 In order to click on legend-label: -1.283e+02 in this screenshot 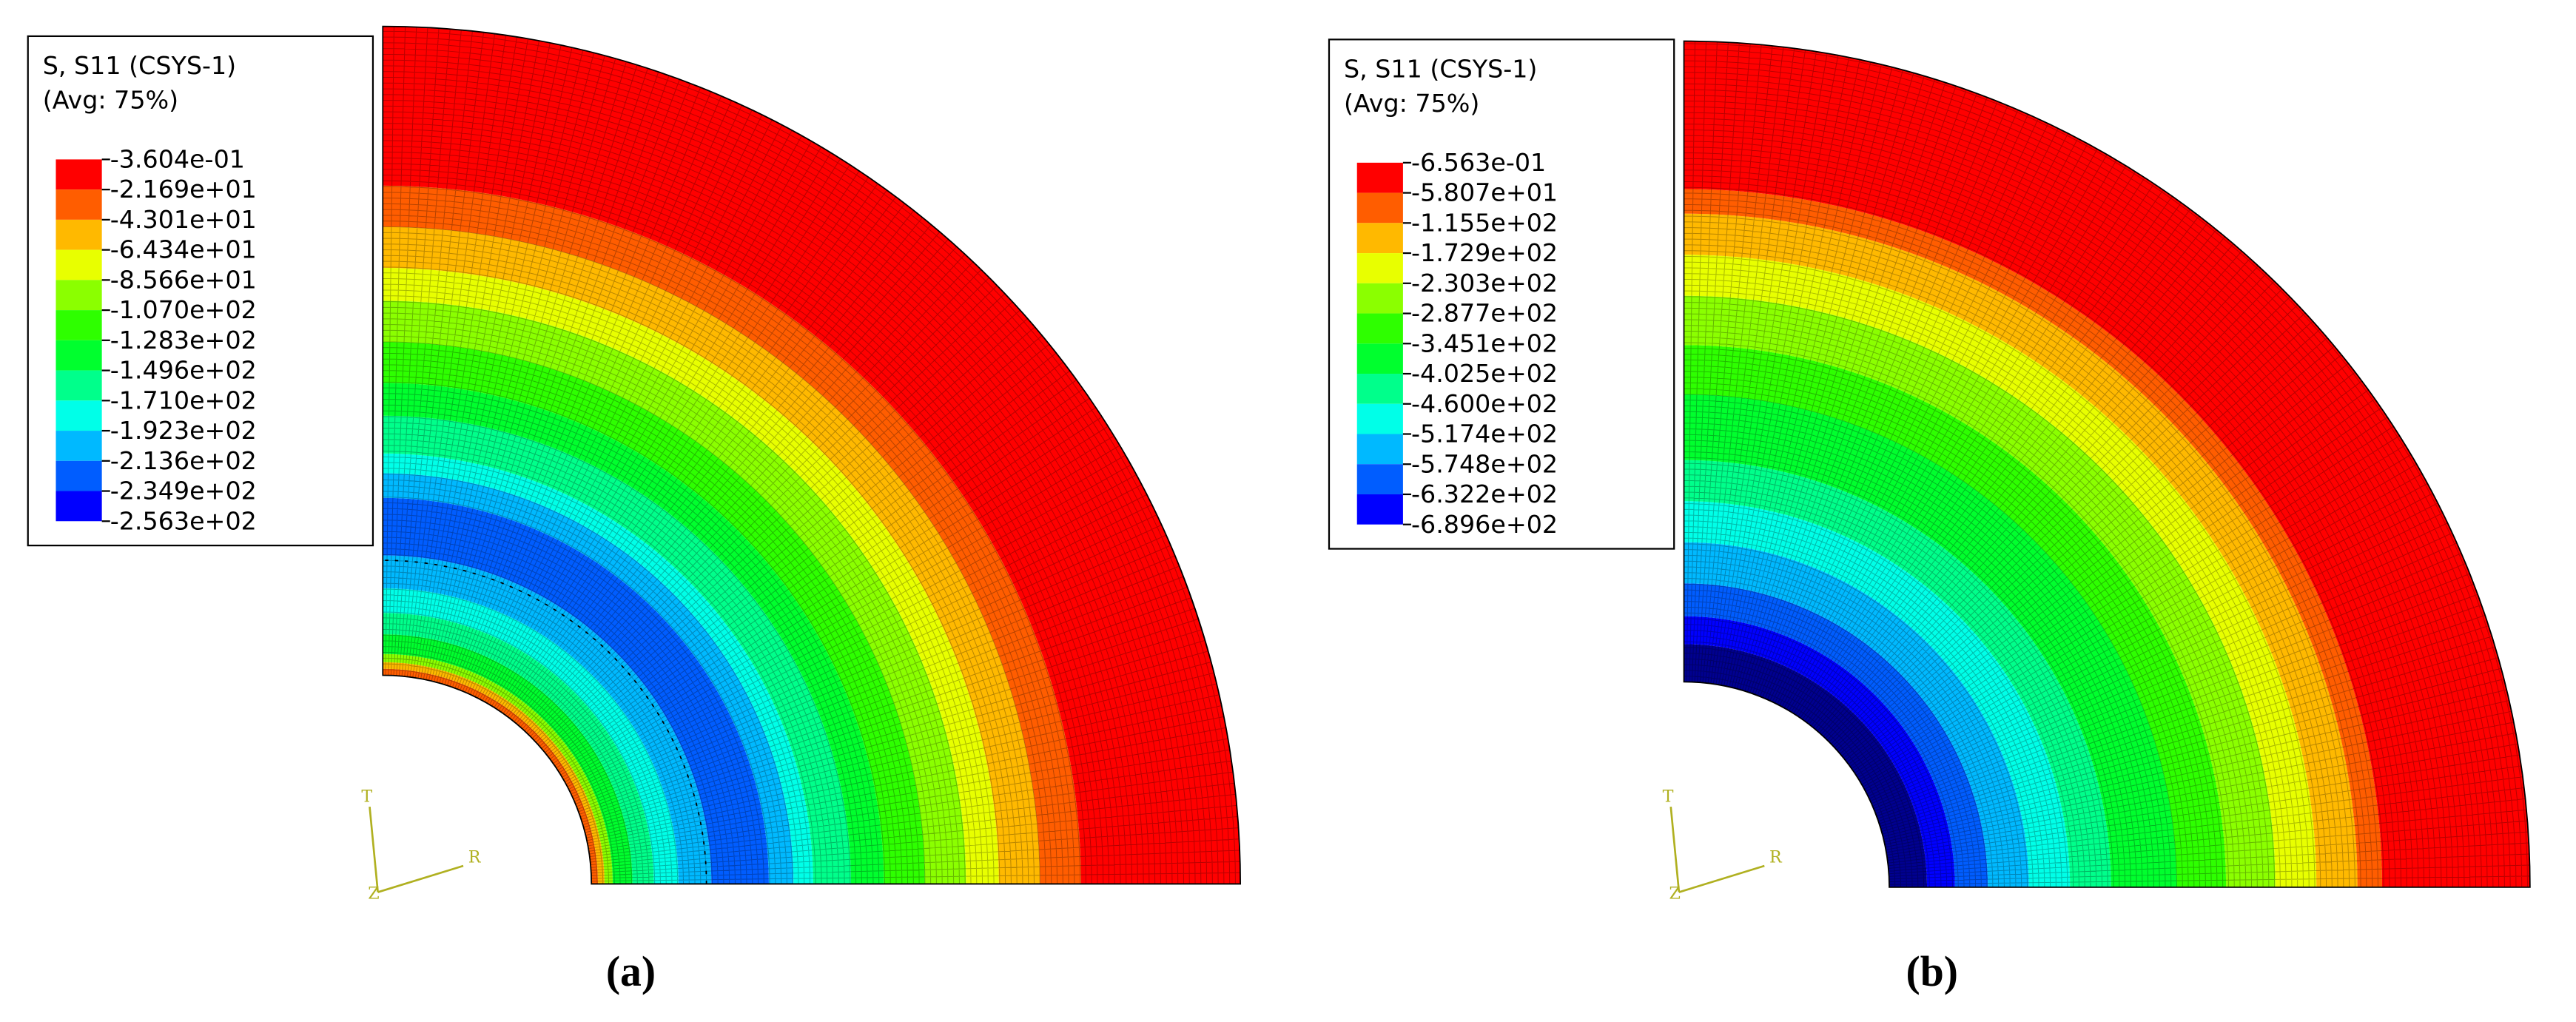, I will do `click(183, 340)`.